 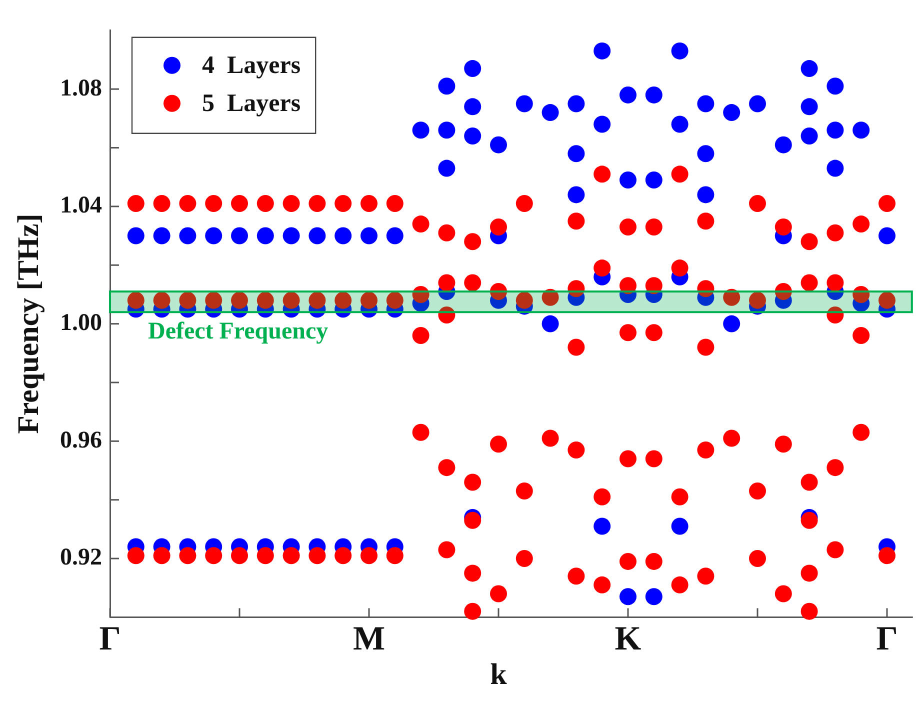 What do you see at coordinates (81, 557) in the screenshot?
I see `y-tick-label: 0.92` at bounding box center [81, 557].